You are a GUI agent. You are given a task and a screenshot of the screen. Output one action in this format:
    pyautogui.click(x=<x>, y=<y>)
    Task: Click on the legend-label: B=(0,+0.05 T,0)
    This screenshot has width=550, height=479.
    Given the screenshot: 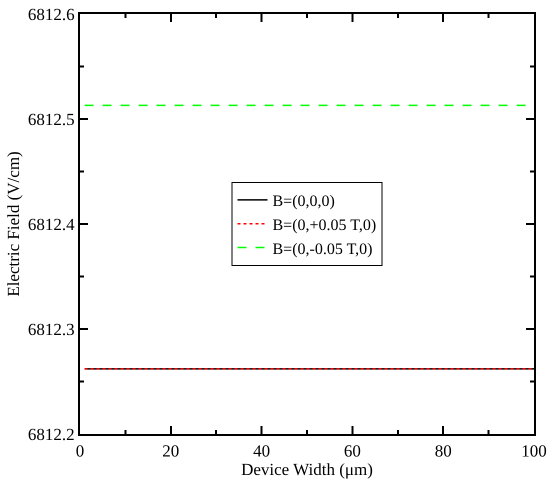 What is the action you would take?
    pyautogui.click(x=324, y=225)
    